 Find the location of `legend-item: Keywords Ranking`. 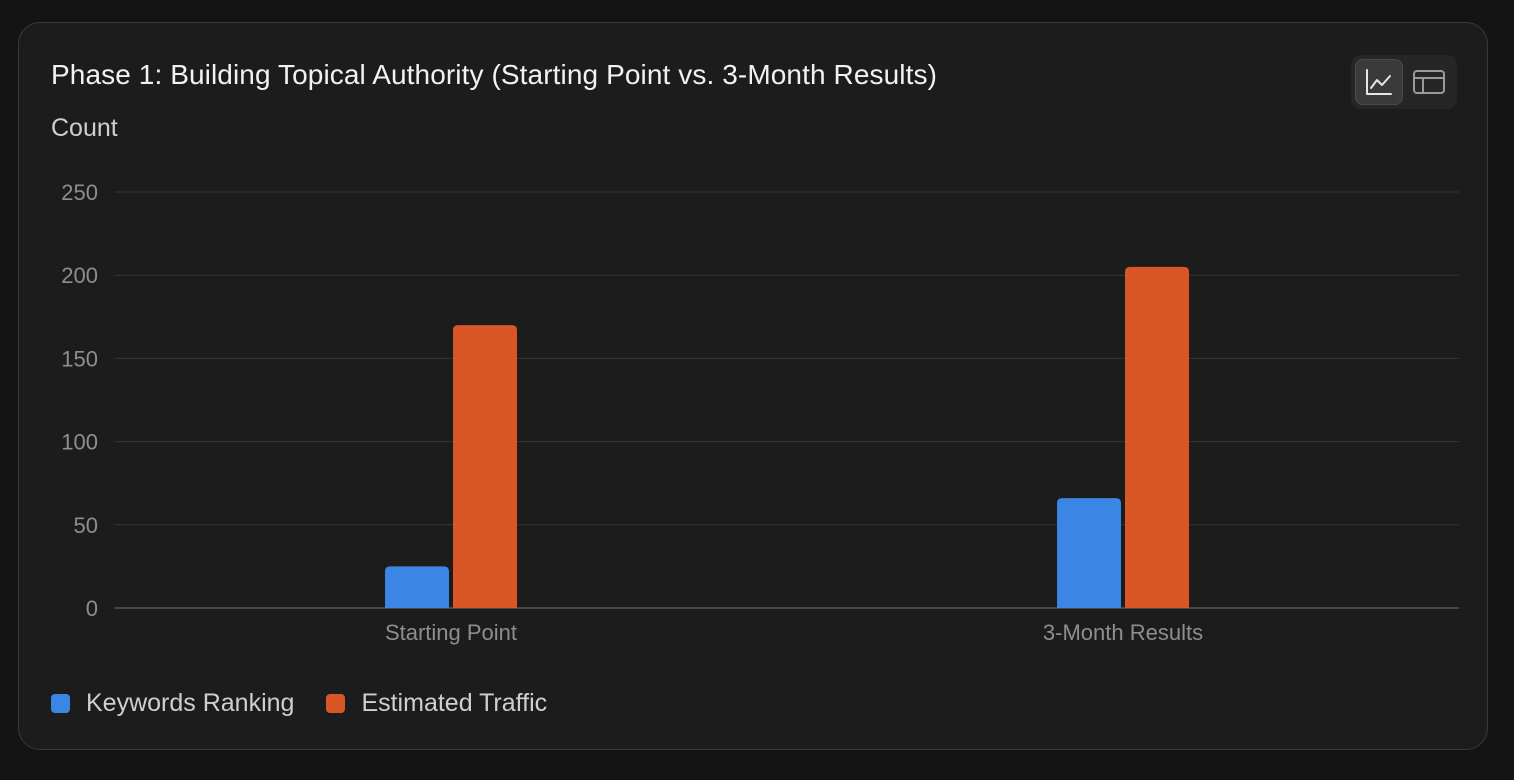

legend-item: Keywords Ranking is located at coordinates (172, 703).